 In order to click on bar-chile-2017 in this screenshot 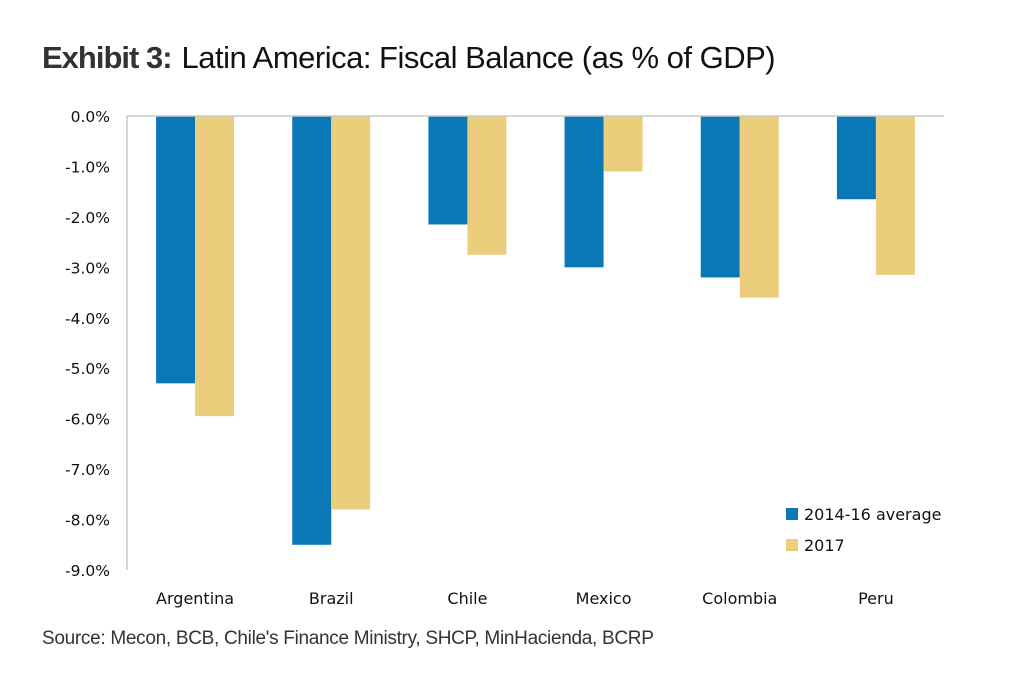, I will do `click(487, 185)`.